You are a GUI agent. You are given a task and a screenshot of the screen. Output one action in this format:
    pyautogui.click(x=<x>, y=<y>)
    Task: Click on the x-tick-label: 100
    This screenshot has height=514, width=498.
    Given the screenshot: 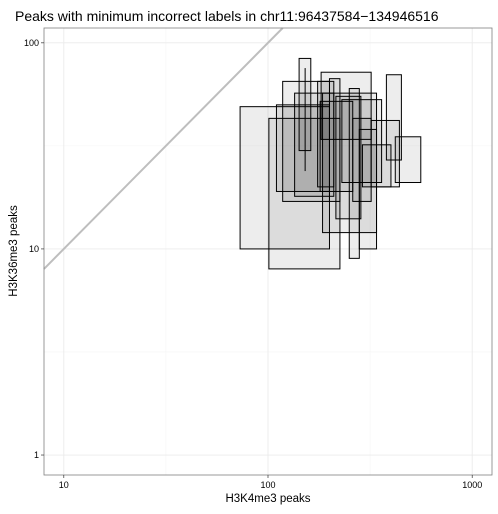 What is the action you would take?
    pyautogui.click(x=267, y=485)
    